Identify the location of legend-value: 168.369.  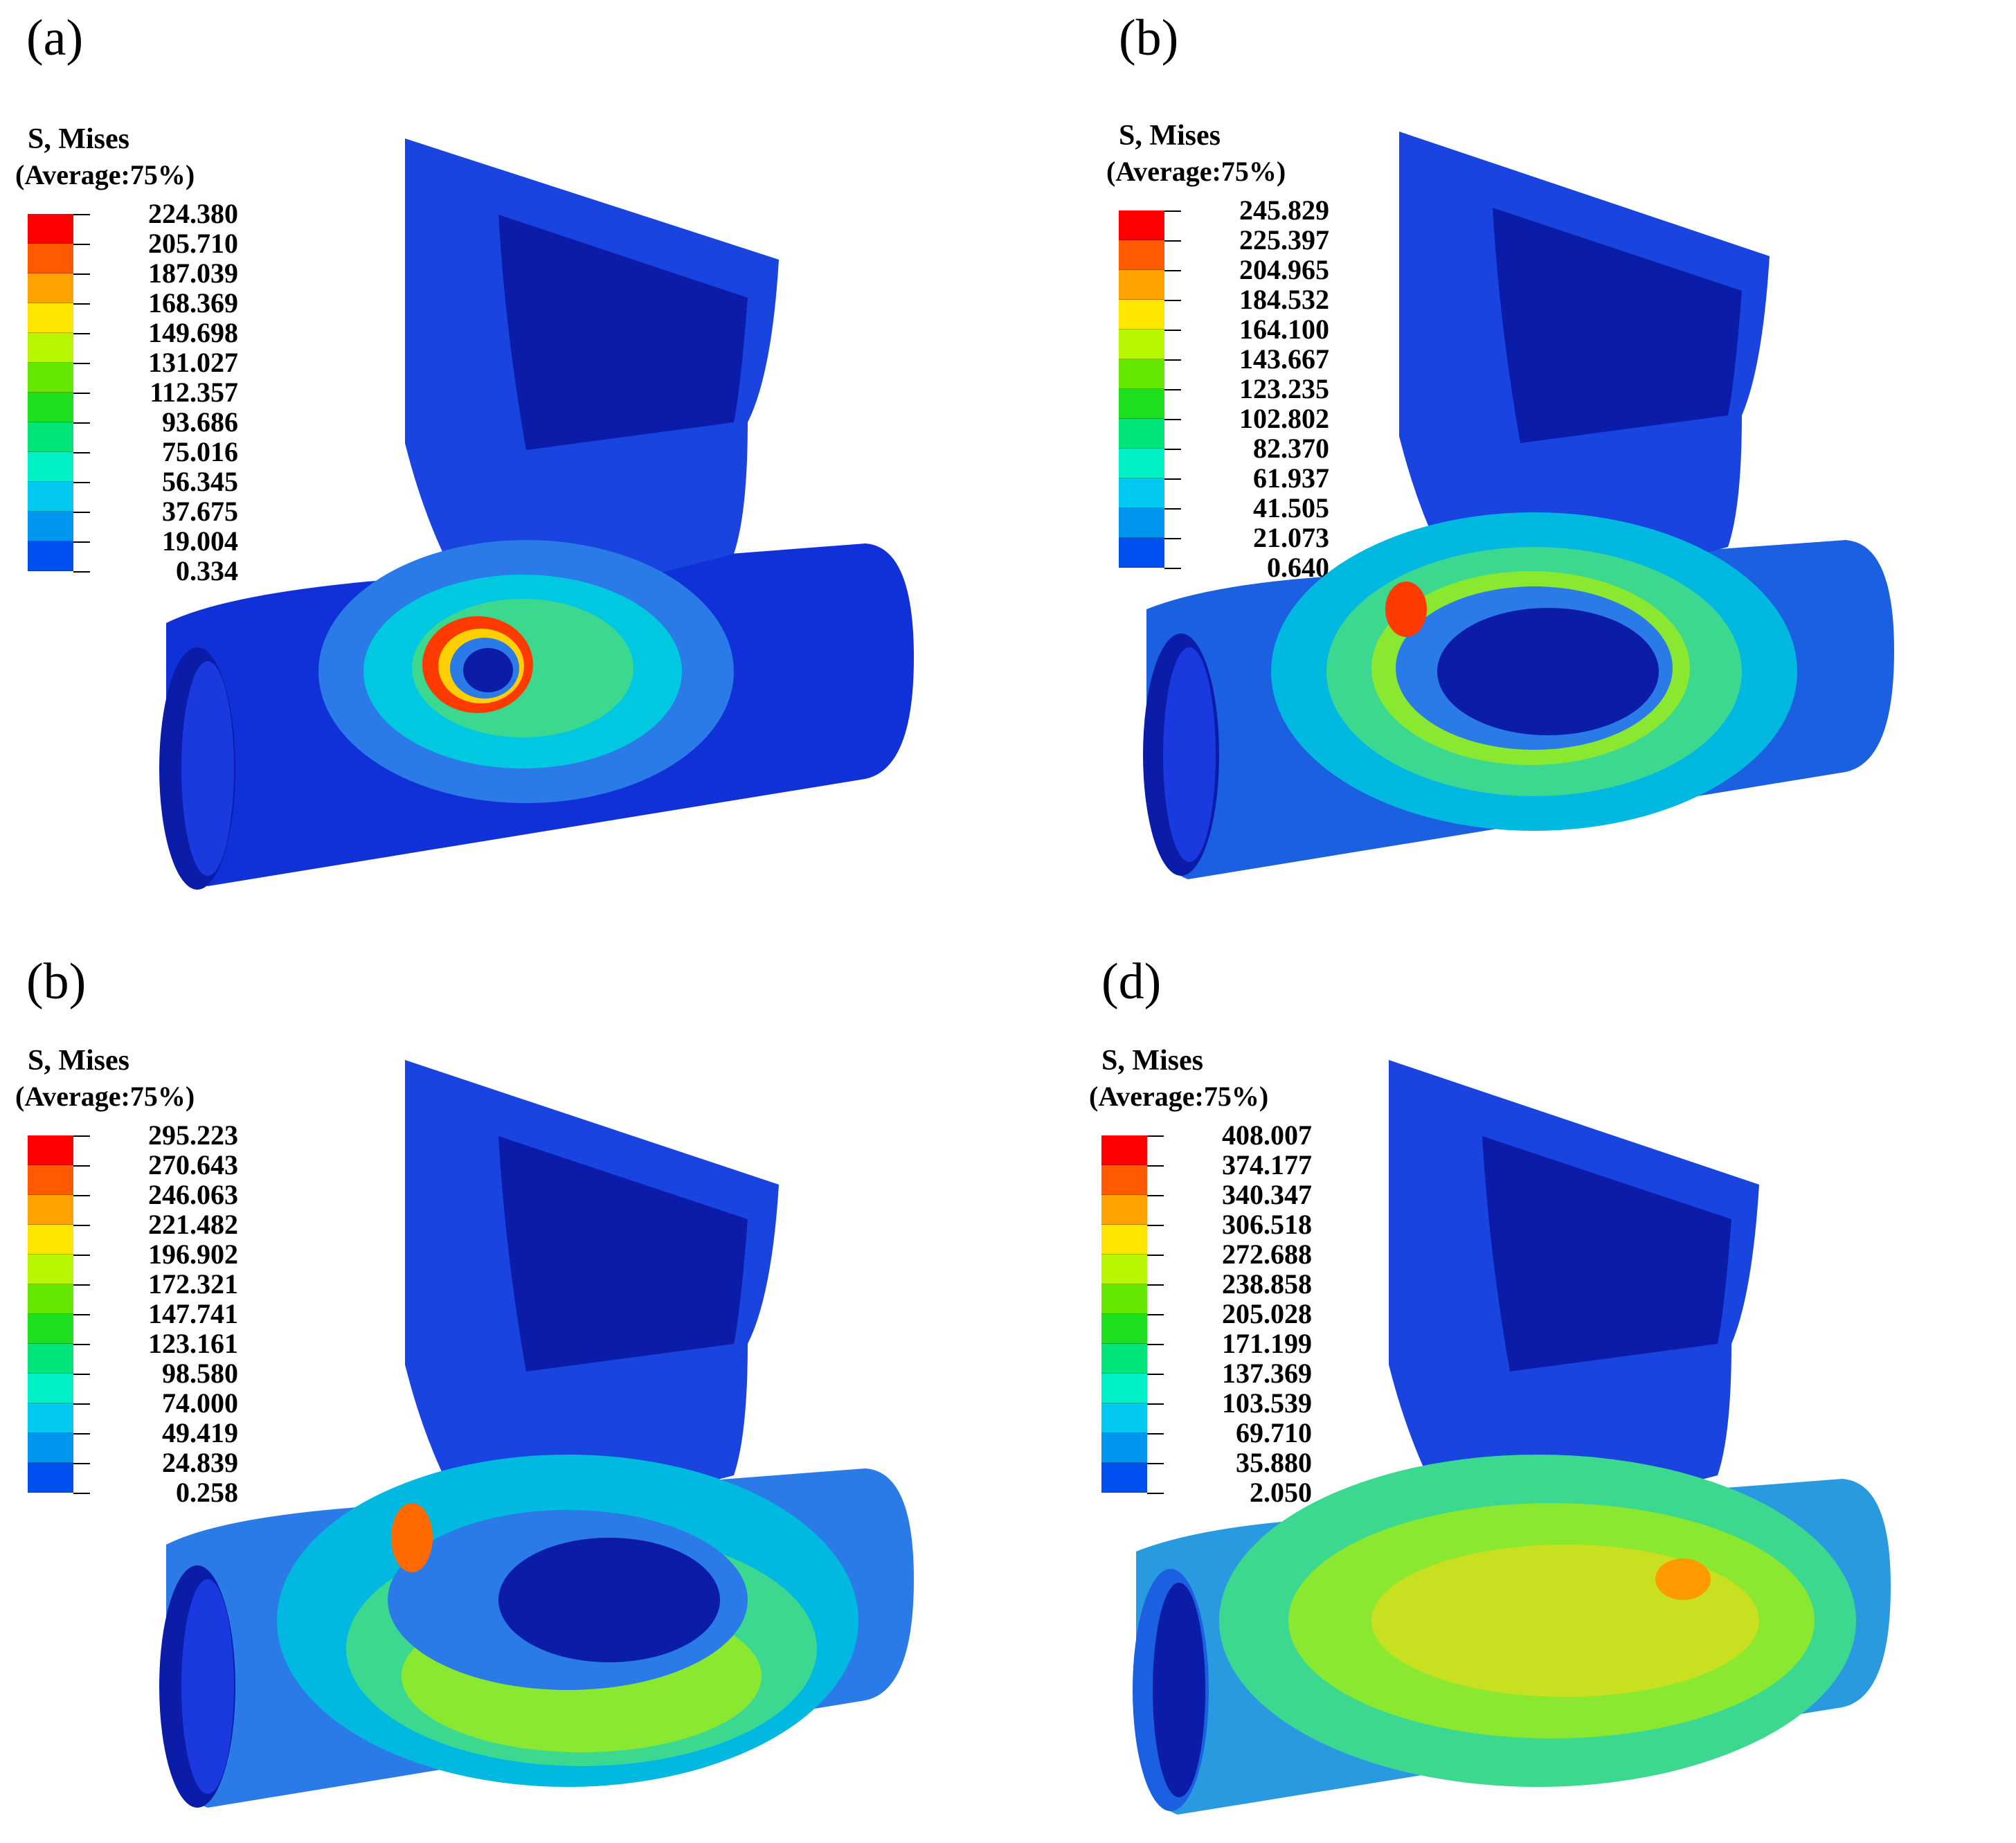
(193, 302).